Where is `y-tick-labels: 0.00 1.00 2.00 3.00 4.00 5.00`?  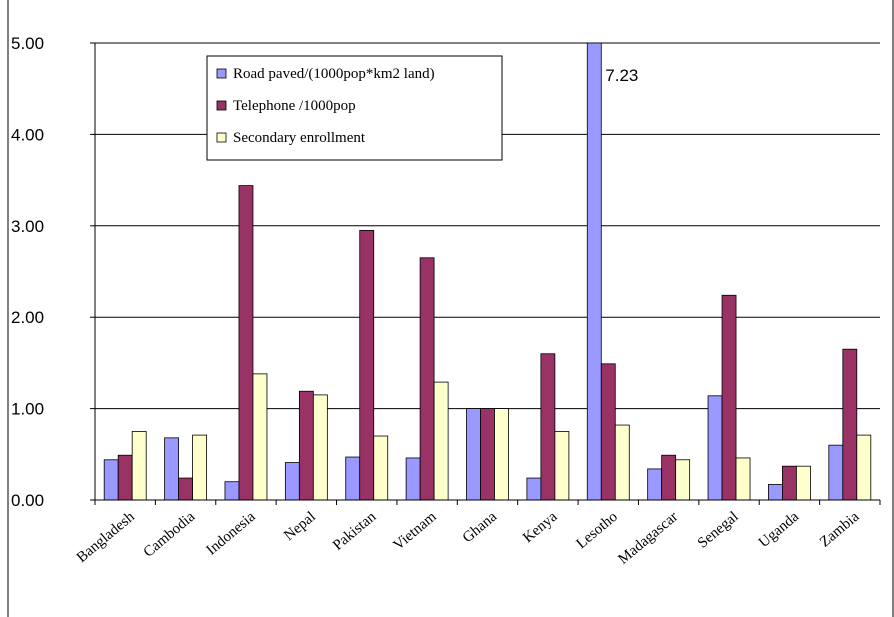
y-tick-labels: 0.00 1.00 2.00 3.00 4.00 5.00 is located at coordinates (27, 272).